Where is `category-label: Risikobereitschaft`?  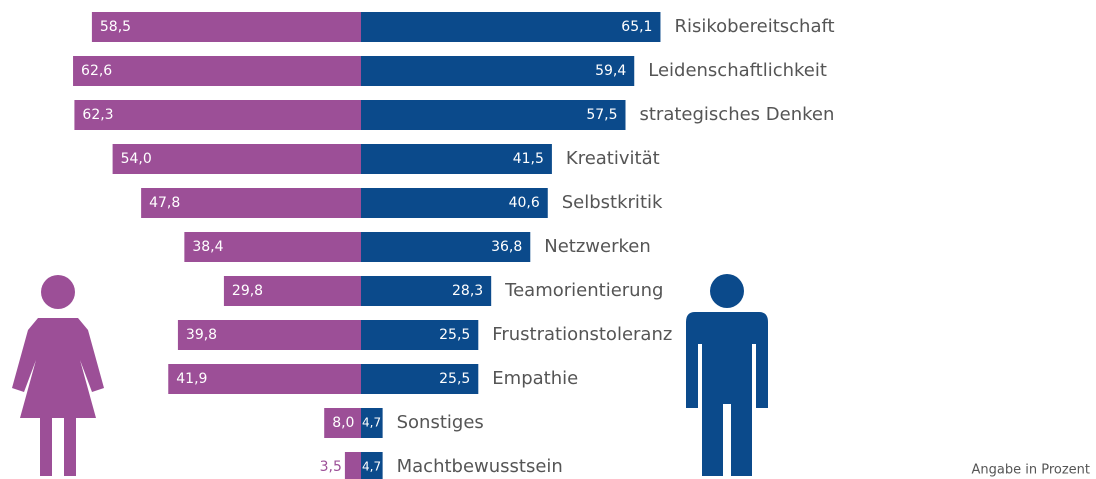
category-label: Risikobereitschaft is located at coordinates (754, 26).